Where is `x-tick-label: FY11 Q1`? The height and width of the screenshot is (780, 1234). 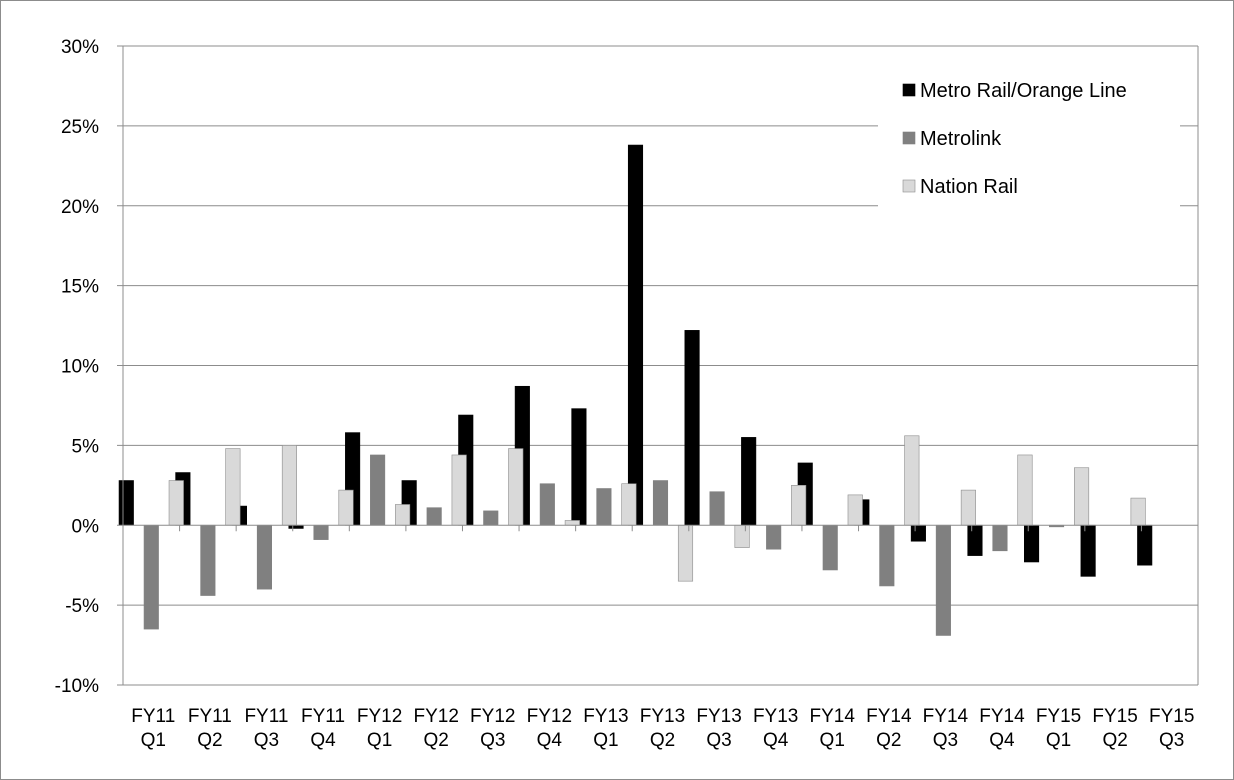
x-tick-label: FY11 Q1 is located at coordinates (153, 728).